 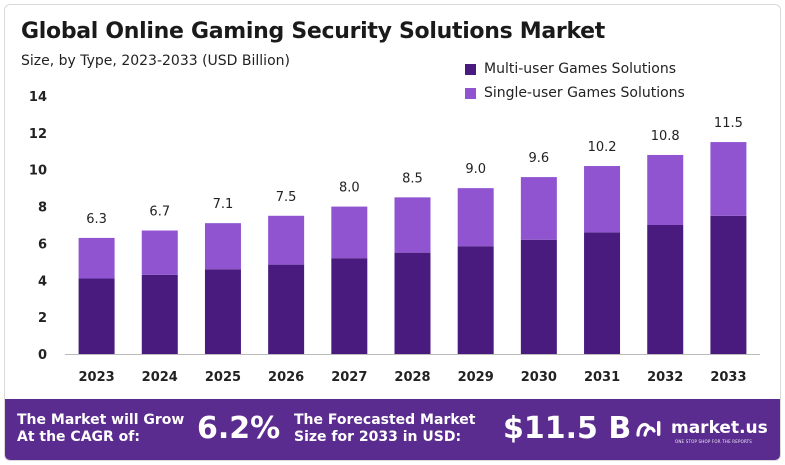 I want to click on brand-tagline: ONE STOP SHOP FOR THE REPORTS, so click(x=714, y=441).